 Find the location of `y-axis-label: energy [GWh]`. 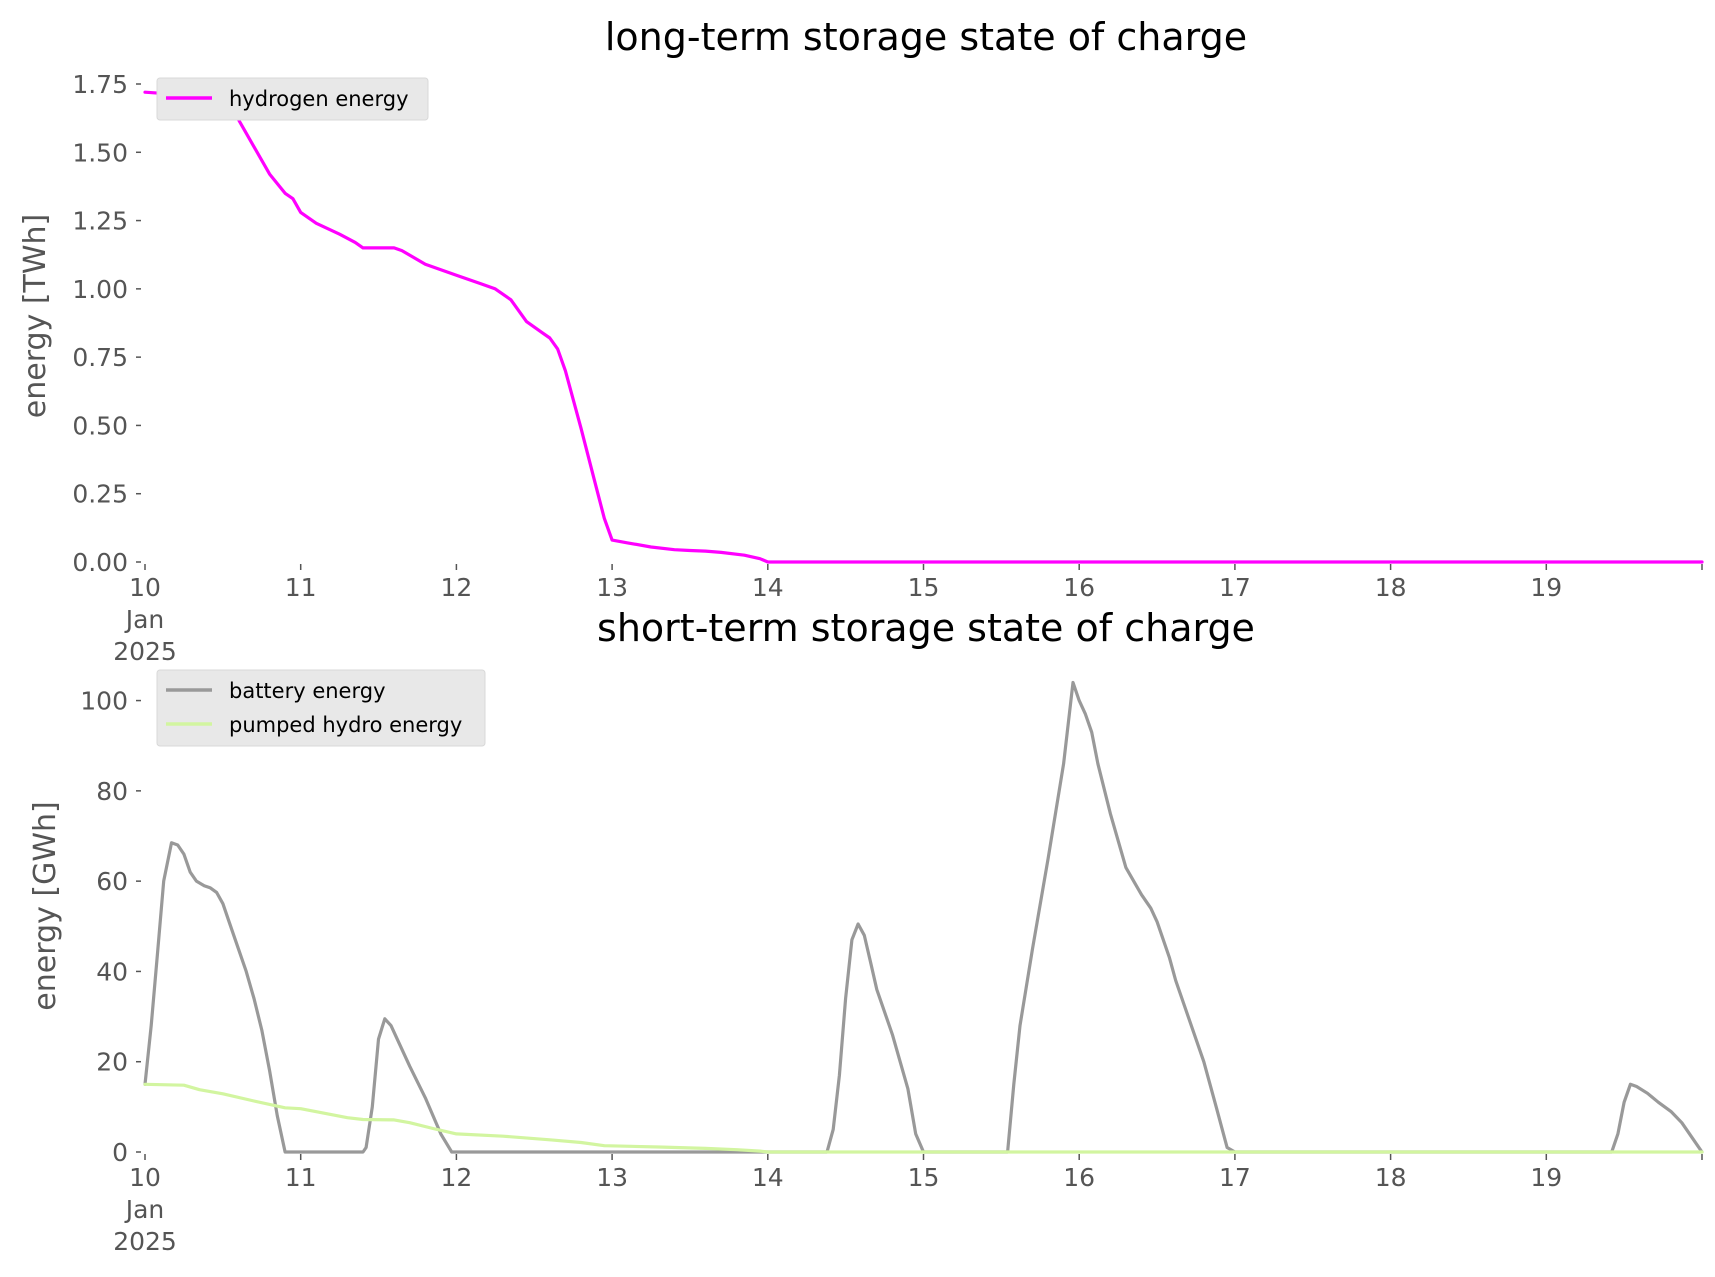

y-axis-label: energy [GWh] is located at coordinates (45, 905).